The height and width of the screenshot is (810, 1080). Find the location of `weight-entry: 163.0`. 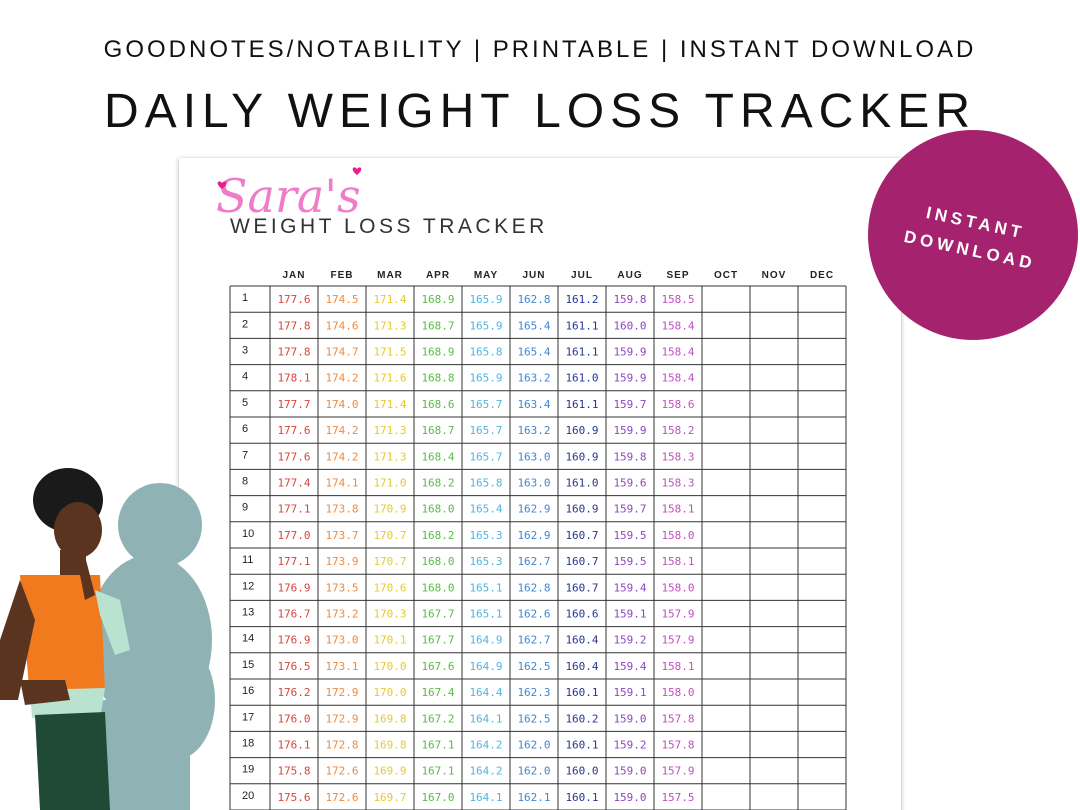

weight-entry: 163.0 is located at coordinates (533, 483).